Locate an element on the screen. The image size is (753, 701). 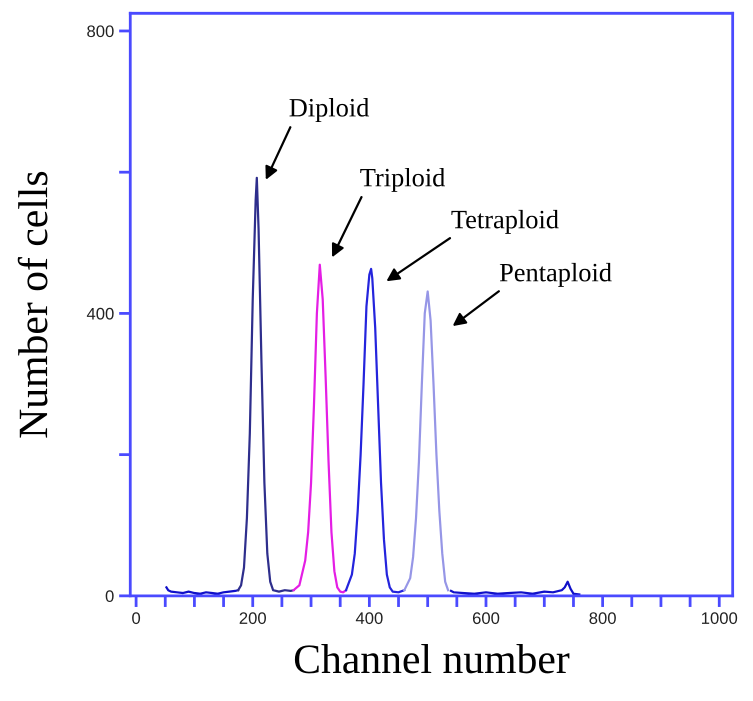
annotation: Triploid is located at coordinates (403, 180).